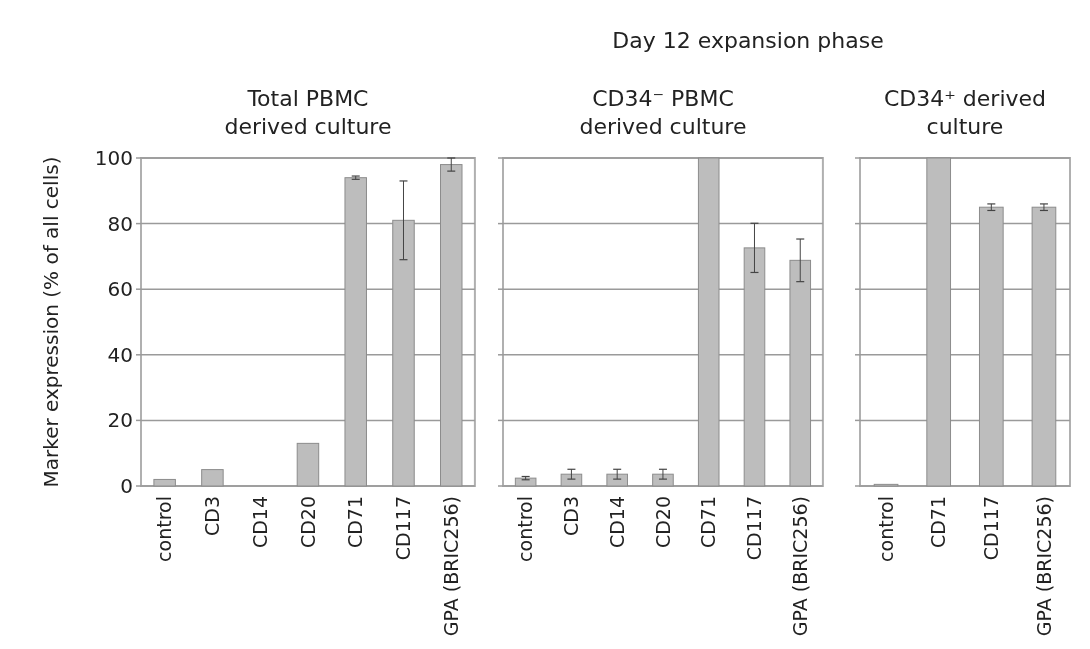 This screenshot has height=649, width=1090. Describe the element at coordinates (120, 420) in the screenshot. I see `y-tick-label: 20` at that location.